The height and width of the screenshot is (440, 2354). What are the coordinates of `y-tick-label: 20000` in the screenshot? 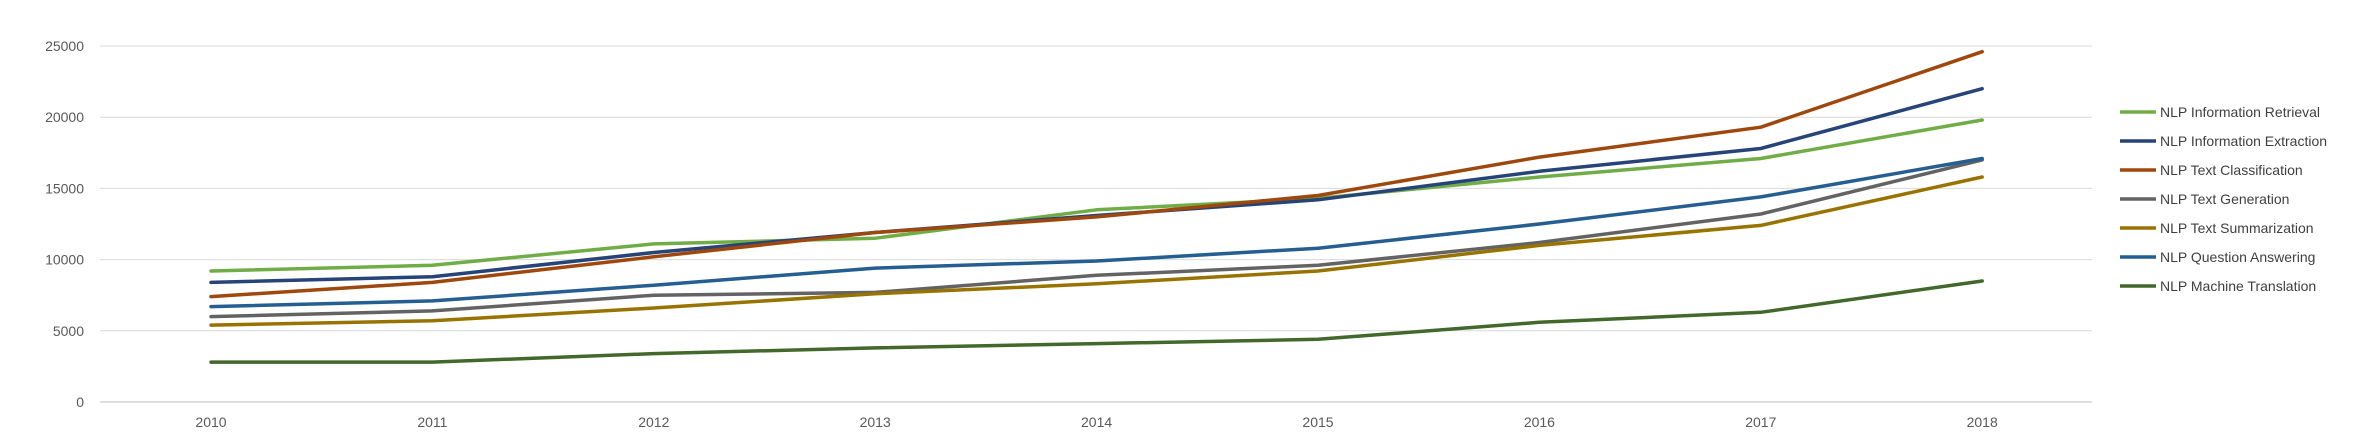 It's located at (64, 117).